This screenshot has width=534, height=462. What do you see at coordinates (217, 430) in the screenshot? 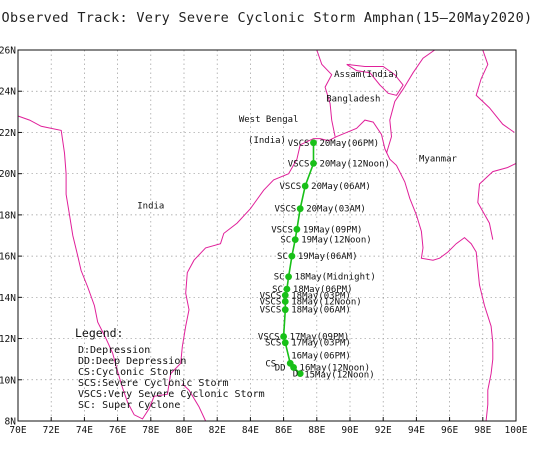
I see `lon-tick-label: 82E` at bounding box center [217, 430].